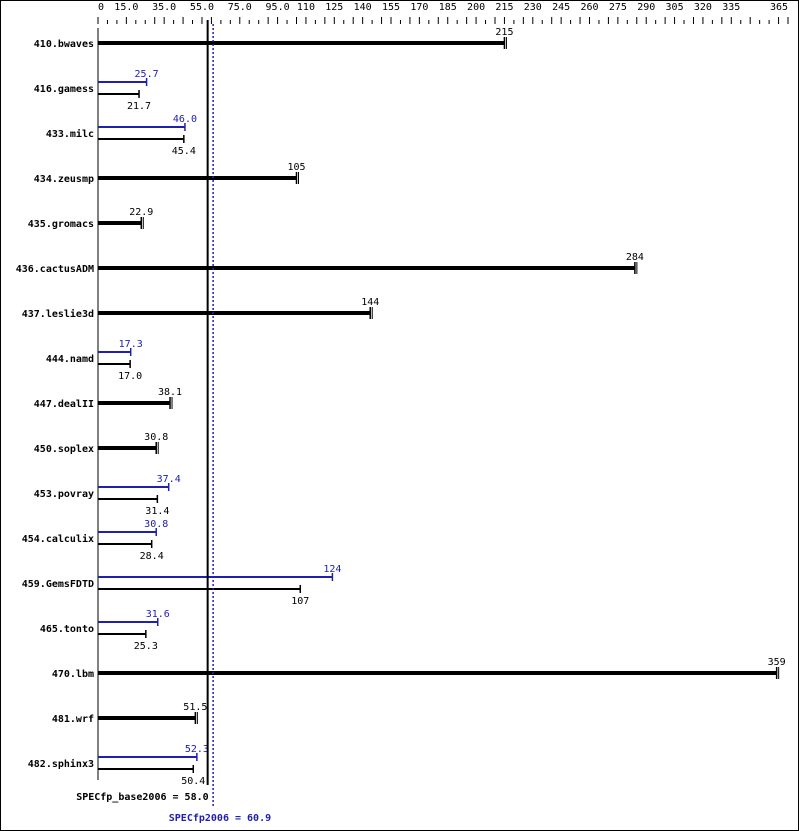  I want to click on x-tick-label: 55.0, so click(202, 7).